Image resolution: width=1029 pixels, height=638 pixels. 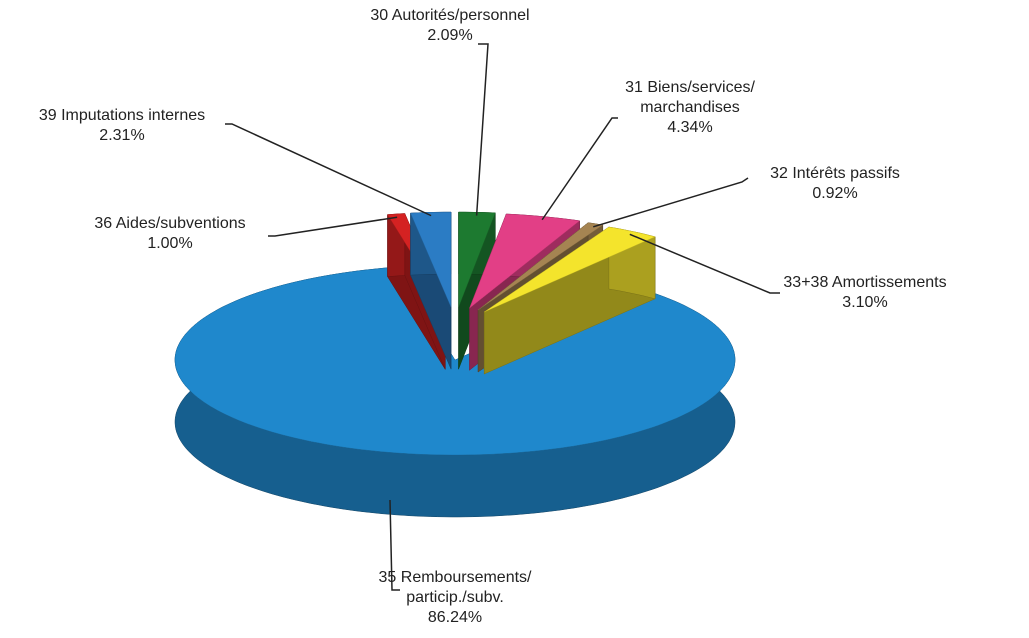 I want to click on slice-label: 35 Remboursements/ particip./subv. 86.24%, so click(x=455, y=598).